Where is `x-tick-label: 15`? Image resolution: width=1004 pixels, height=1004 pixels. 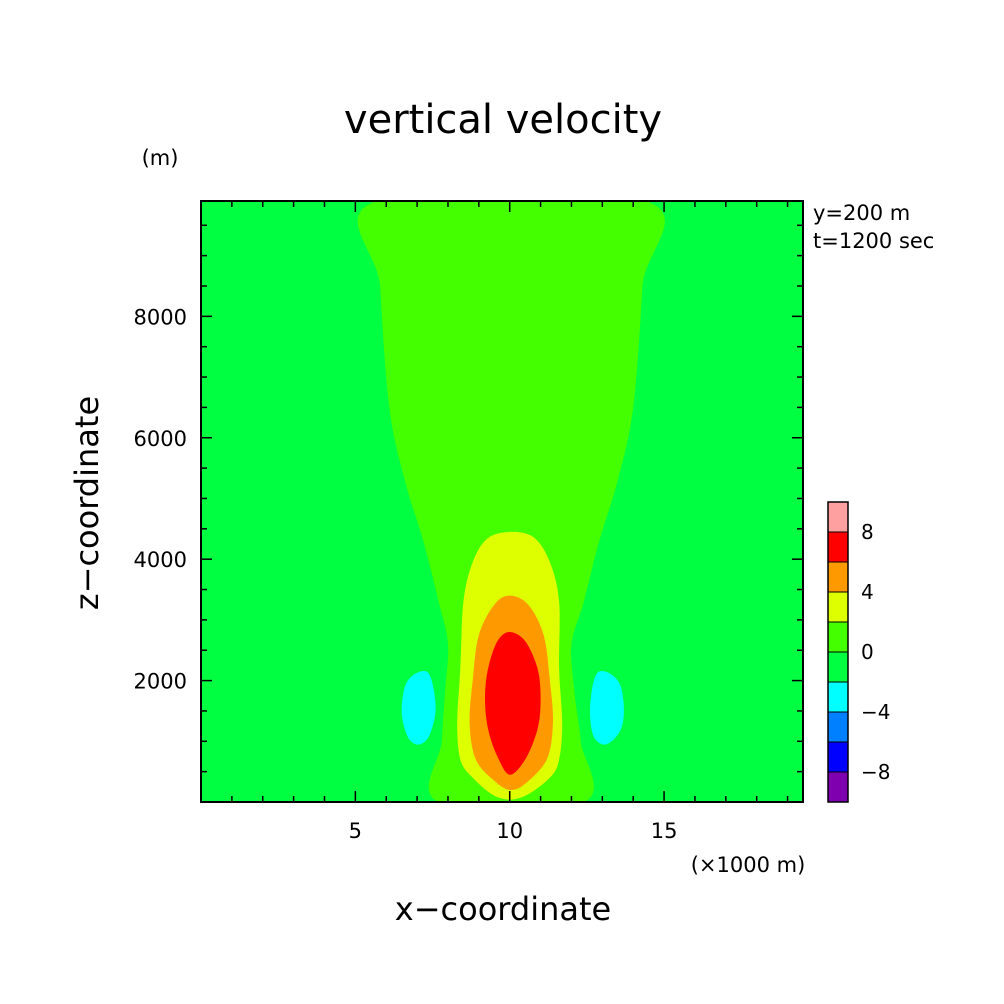 x-tick-label: 15 is located at coordinates (664, 831).